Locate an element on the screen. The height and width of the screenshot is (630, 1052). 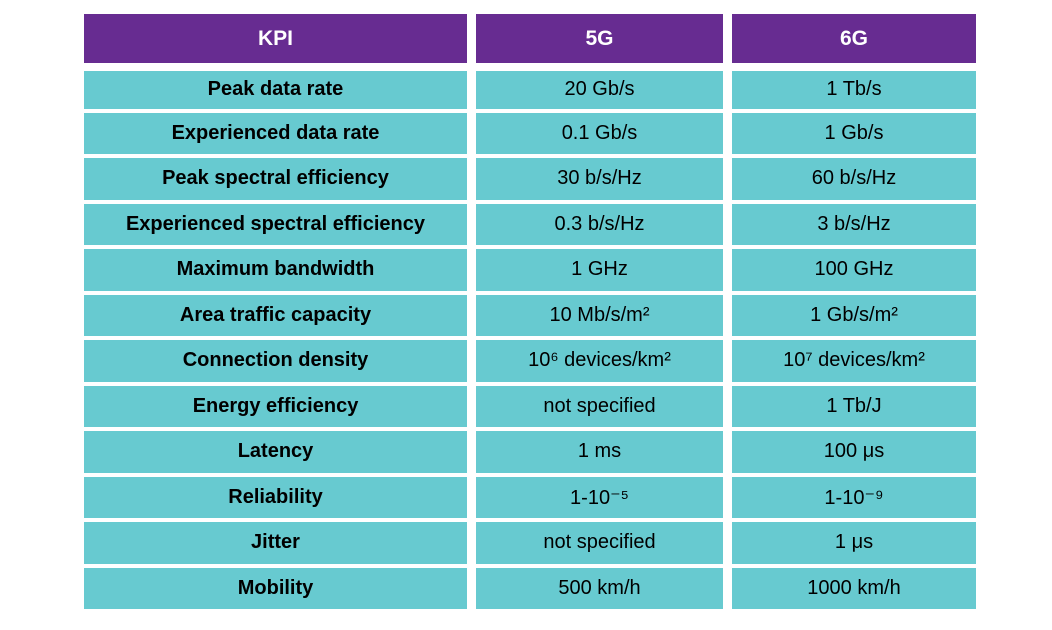
value-6g-cell: 3 b/s/Hz is located at coordinates (854, 224).